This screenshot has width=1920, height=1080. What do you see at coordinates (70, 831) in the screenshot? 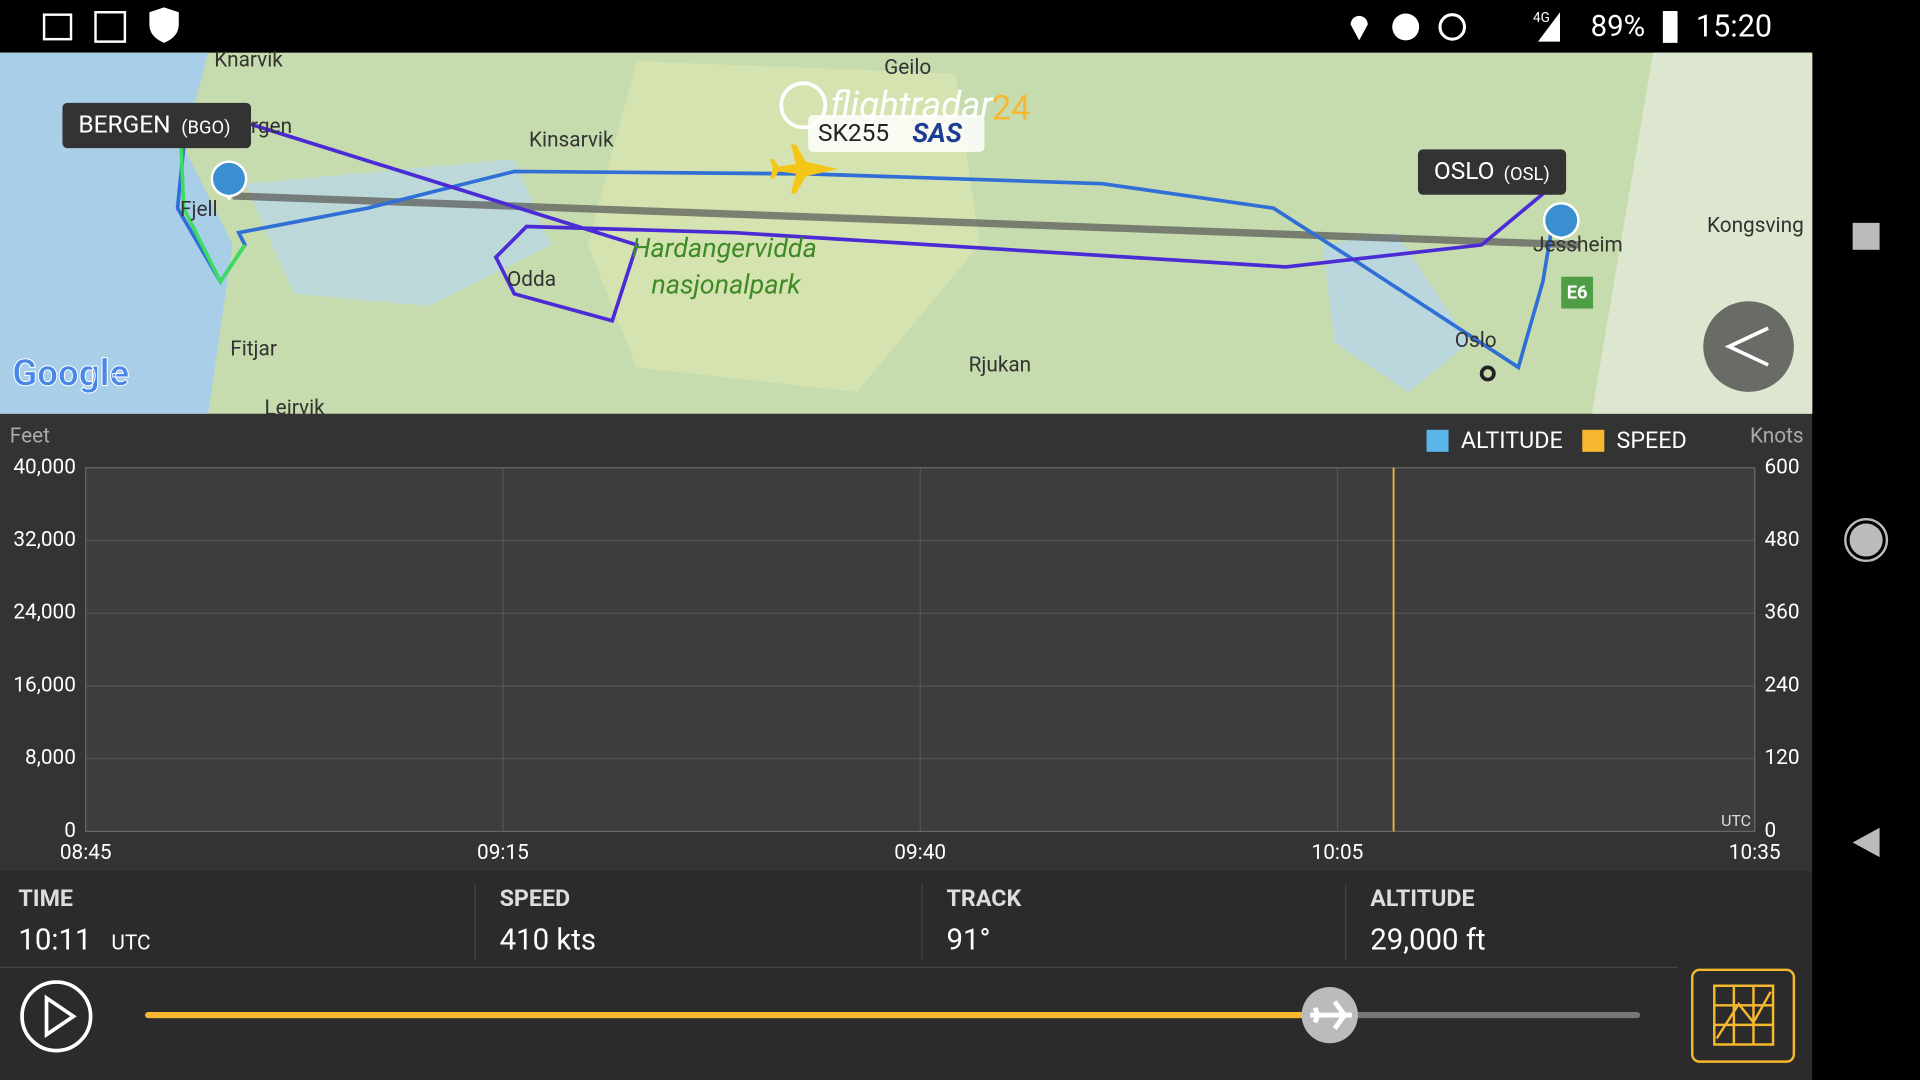
I see `y-tick-label: 0` at bounding box center [70, 831].